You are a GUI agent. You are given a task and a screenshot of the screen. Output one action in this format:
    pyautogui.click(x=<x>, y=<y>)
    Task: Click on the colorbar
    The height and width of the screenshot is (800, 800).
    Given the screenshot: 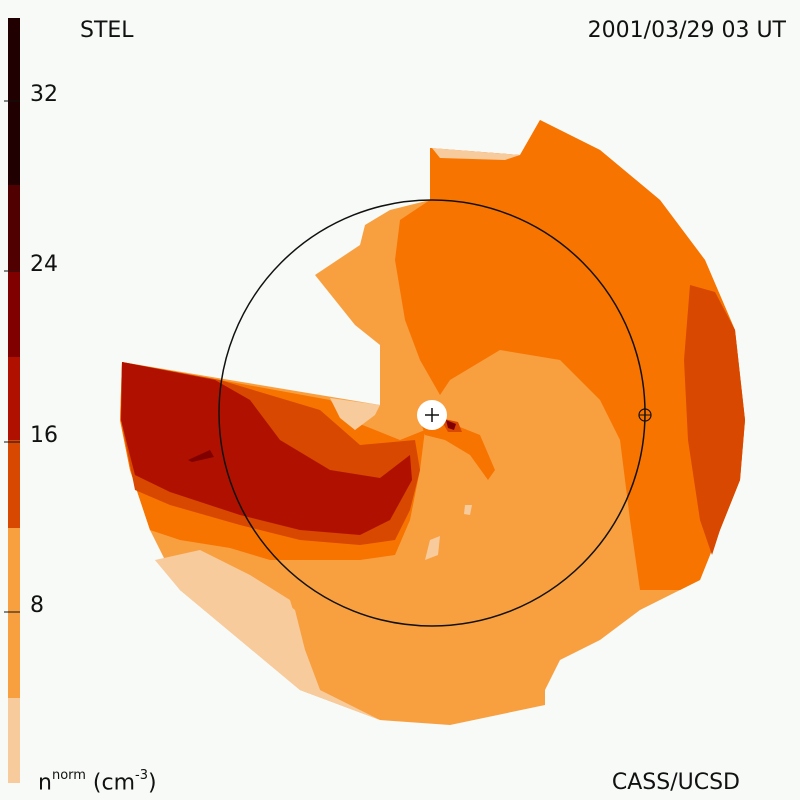 What is the action you would take?
    pyautogui.click(x=12, y=400)
    